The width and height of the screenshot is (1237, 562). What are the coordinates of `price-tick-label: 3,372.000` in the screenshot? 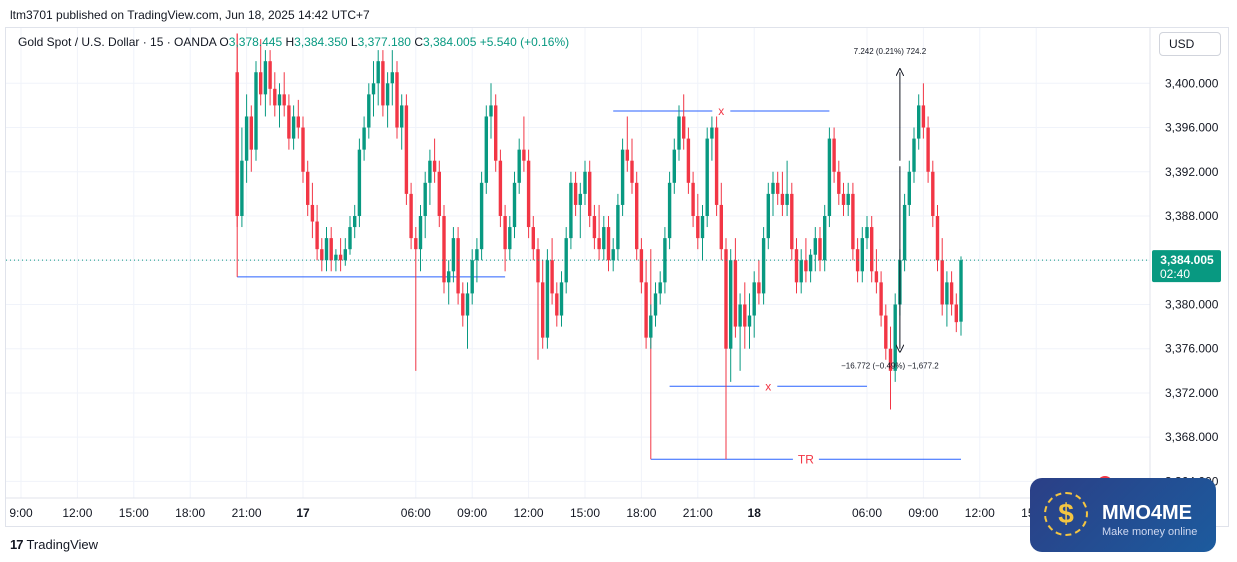 It's located at (1192, 393).